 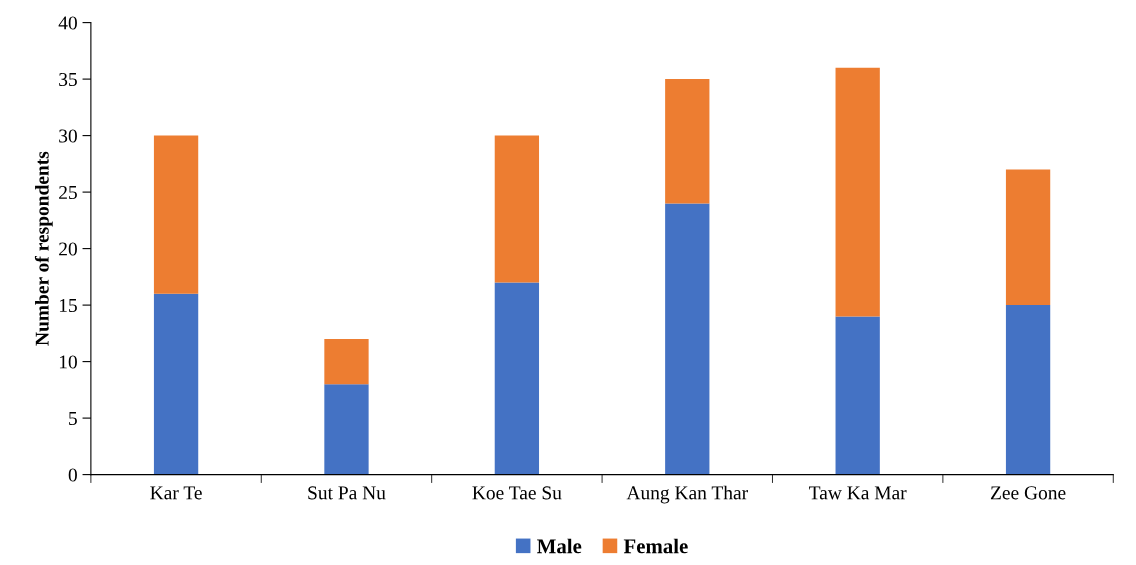 What do you see at coordinates (858, 493) in the screenshot?
I see `x-tick-label: Taw Ka Mar` at bounding box center [858, 493].